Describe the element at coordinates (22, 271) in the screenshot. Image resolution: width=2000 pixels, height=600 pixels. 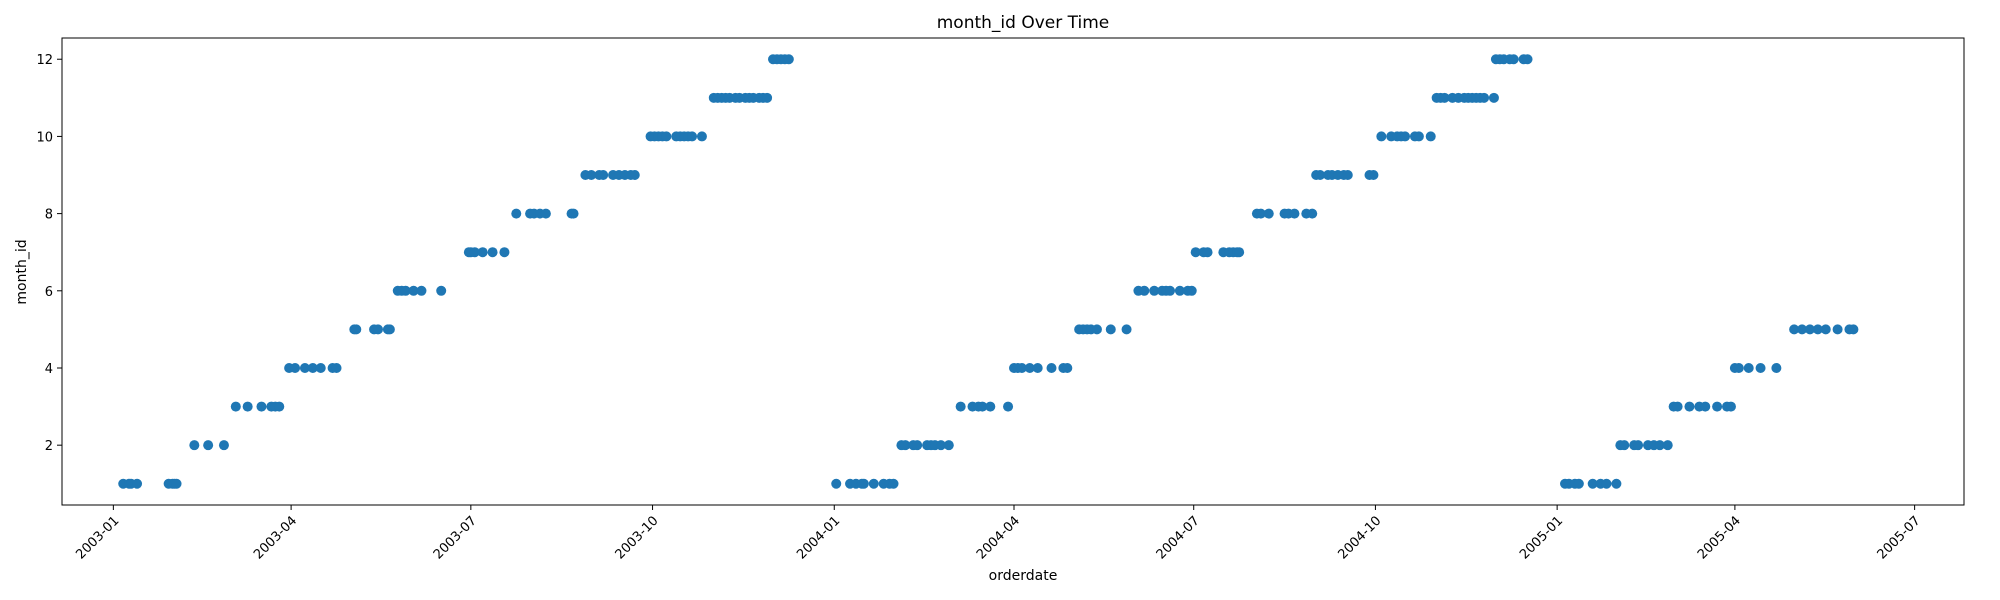
I see `y-axis-label: month_id` at that location.